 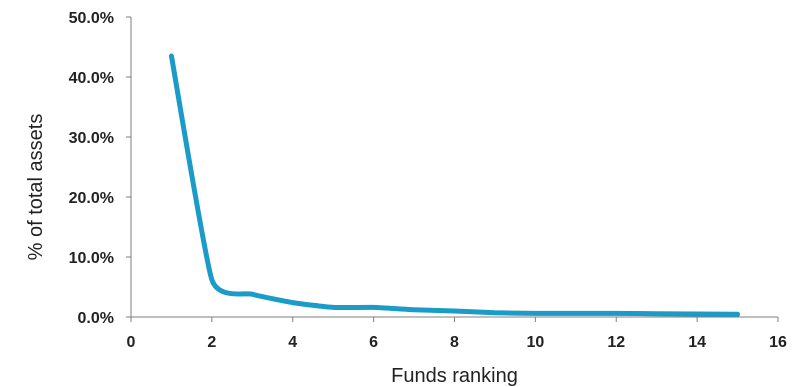 I want to click on x-axis: 0 2 4 6 8 10 12 14 16, so click(x=457, y=333).